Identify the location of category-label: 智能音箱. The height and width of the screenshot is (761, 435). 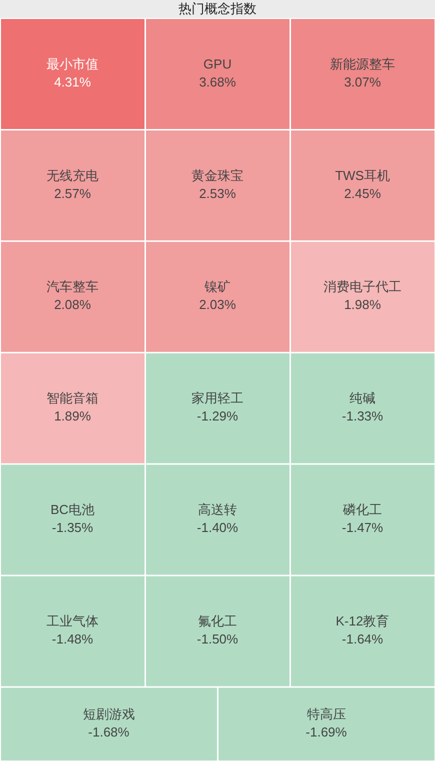
(72, 398).